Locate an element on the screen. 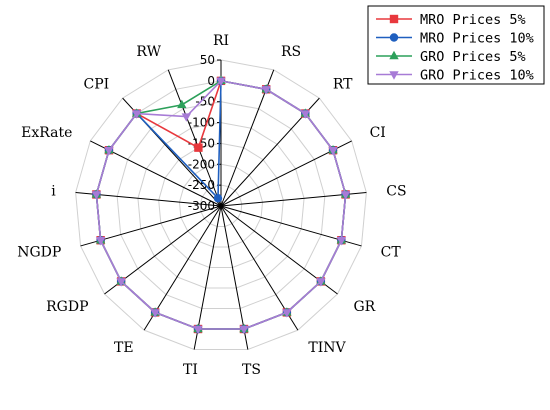  tick-label: -100 is located at coordinates (201, 123).